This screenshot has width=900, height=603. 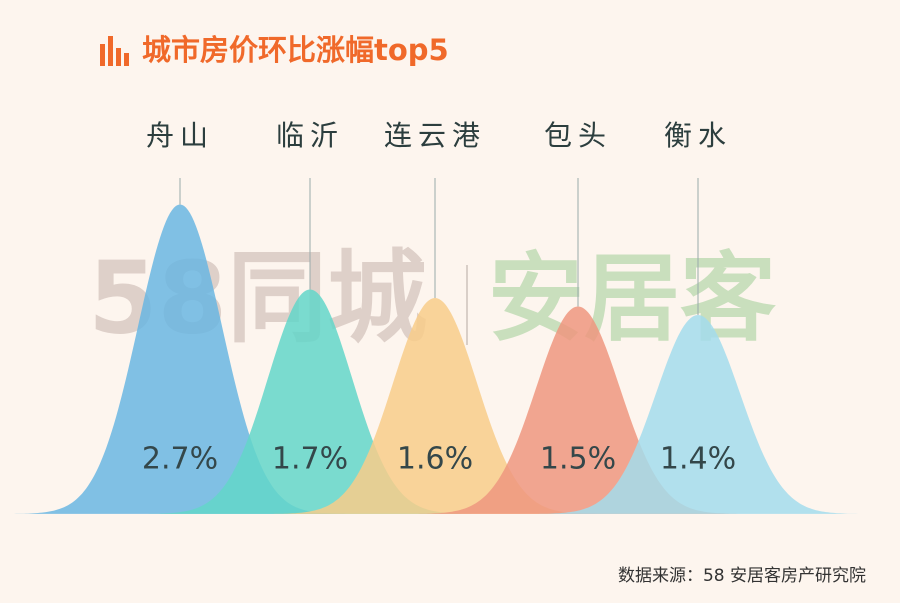 What do you see at coordinates (114, 51) in the screenshot?
I see `title-icon` at bounding box center [114, 51].